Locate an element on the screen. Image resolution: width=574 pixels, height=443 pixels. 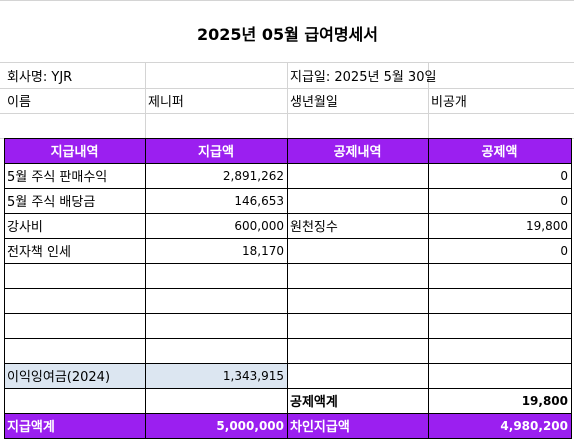
column-header: 지급액 is located at coordinates (216, 150).